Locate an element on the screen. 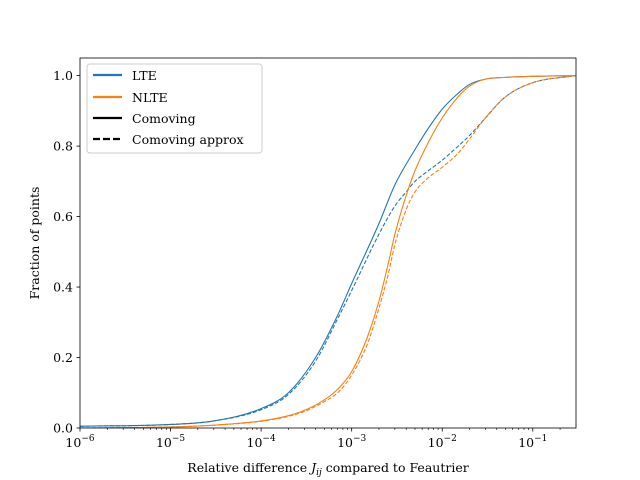 The width and height of the screenshot is (640, 480). x-tick-label-exponent: −2 is located at coordinates (450, 439).